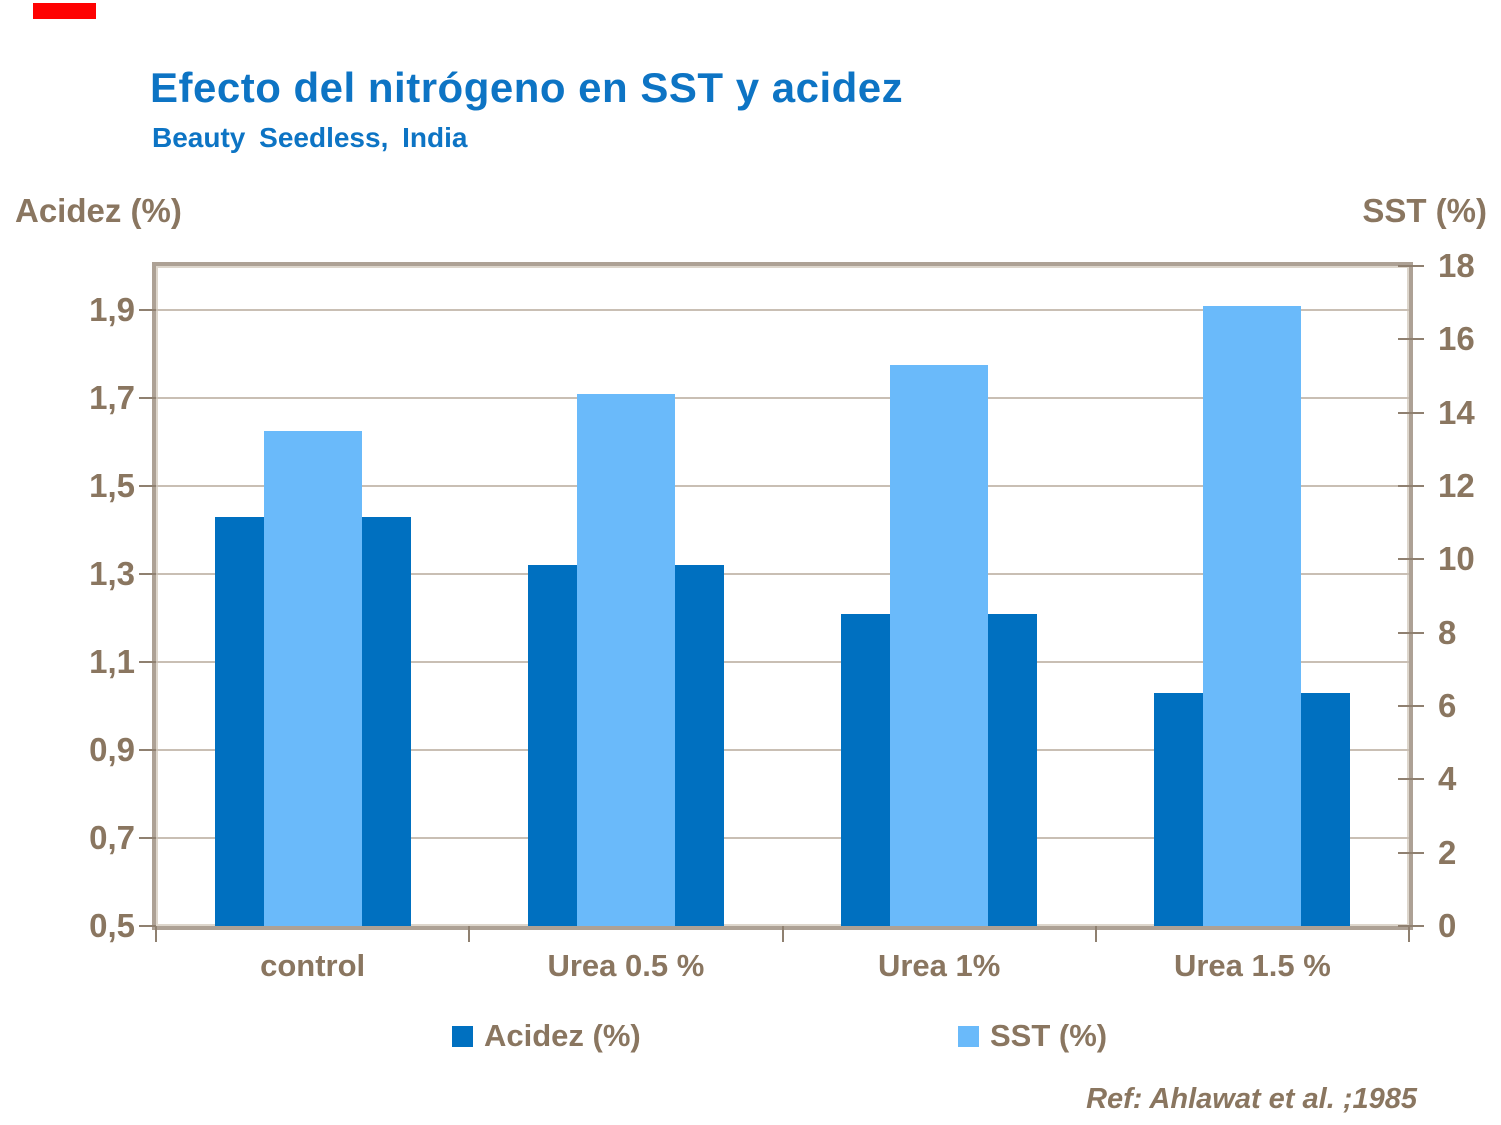 The height and width of the screenshot is (1125, 1501). What do you see at coordinates (1447, 925) in the screenshot?
I see `right-tick-label: 0` at bounding box center [1447, 925].